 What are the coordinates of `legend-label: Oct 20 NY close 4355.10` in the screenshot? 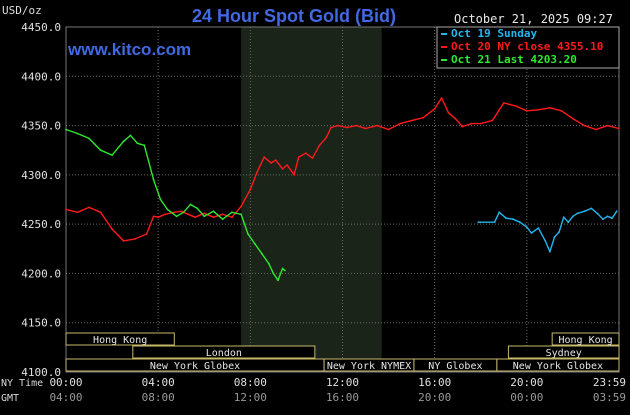 It's located at (527, 46).